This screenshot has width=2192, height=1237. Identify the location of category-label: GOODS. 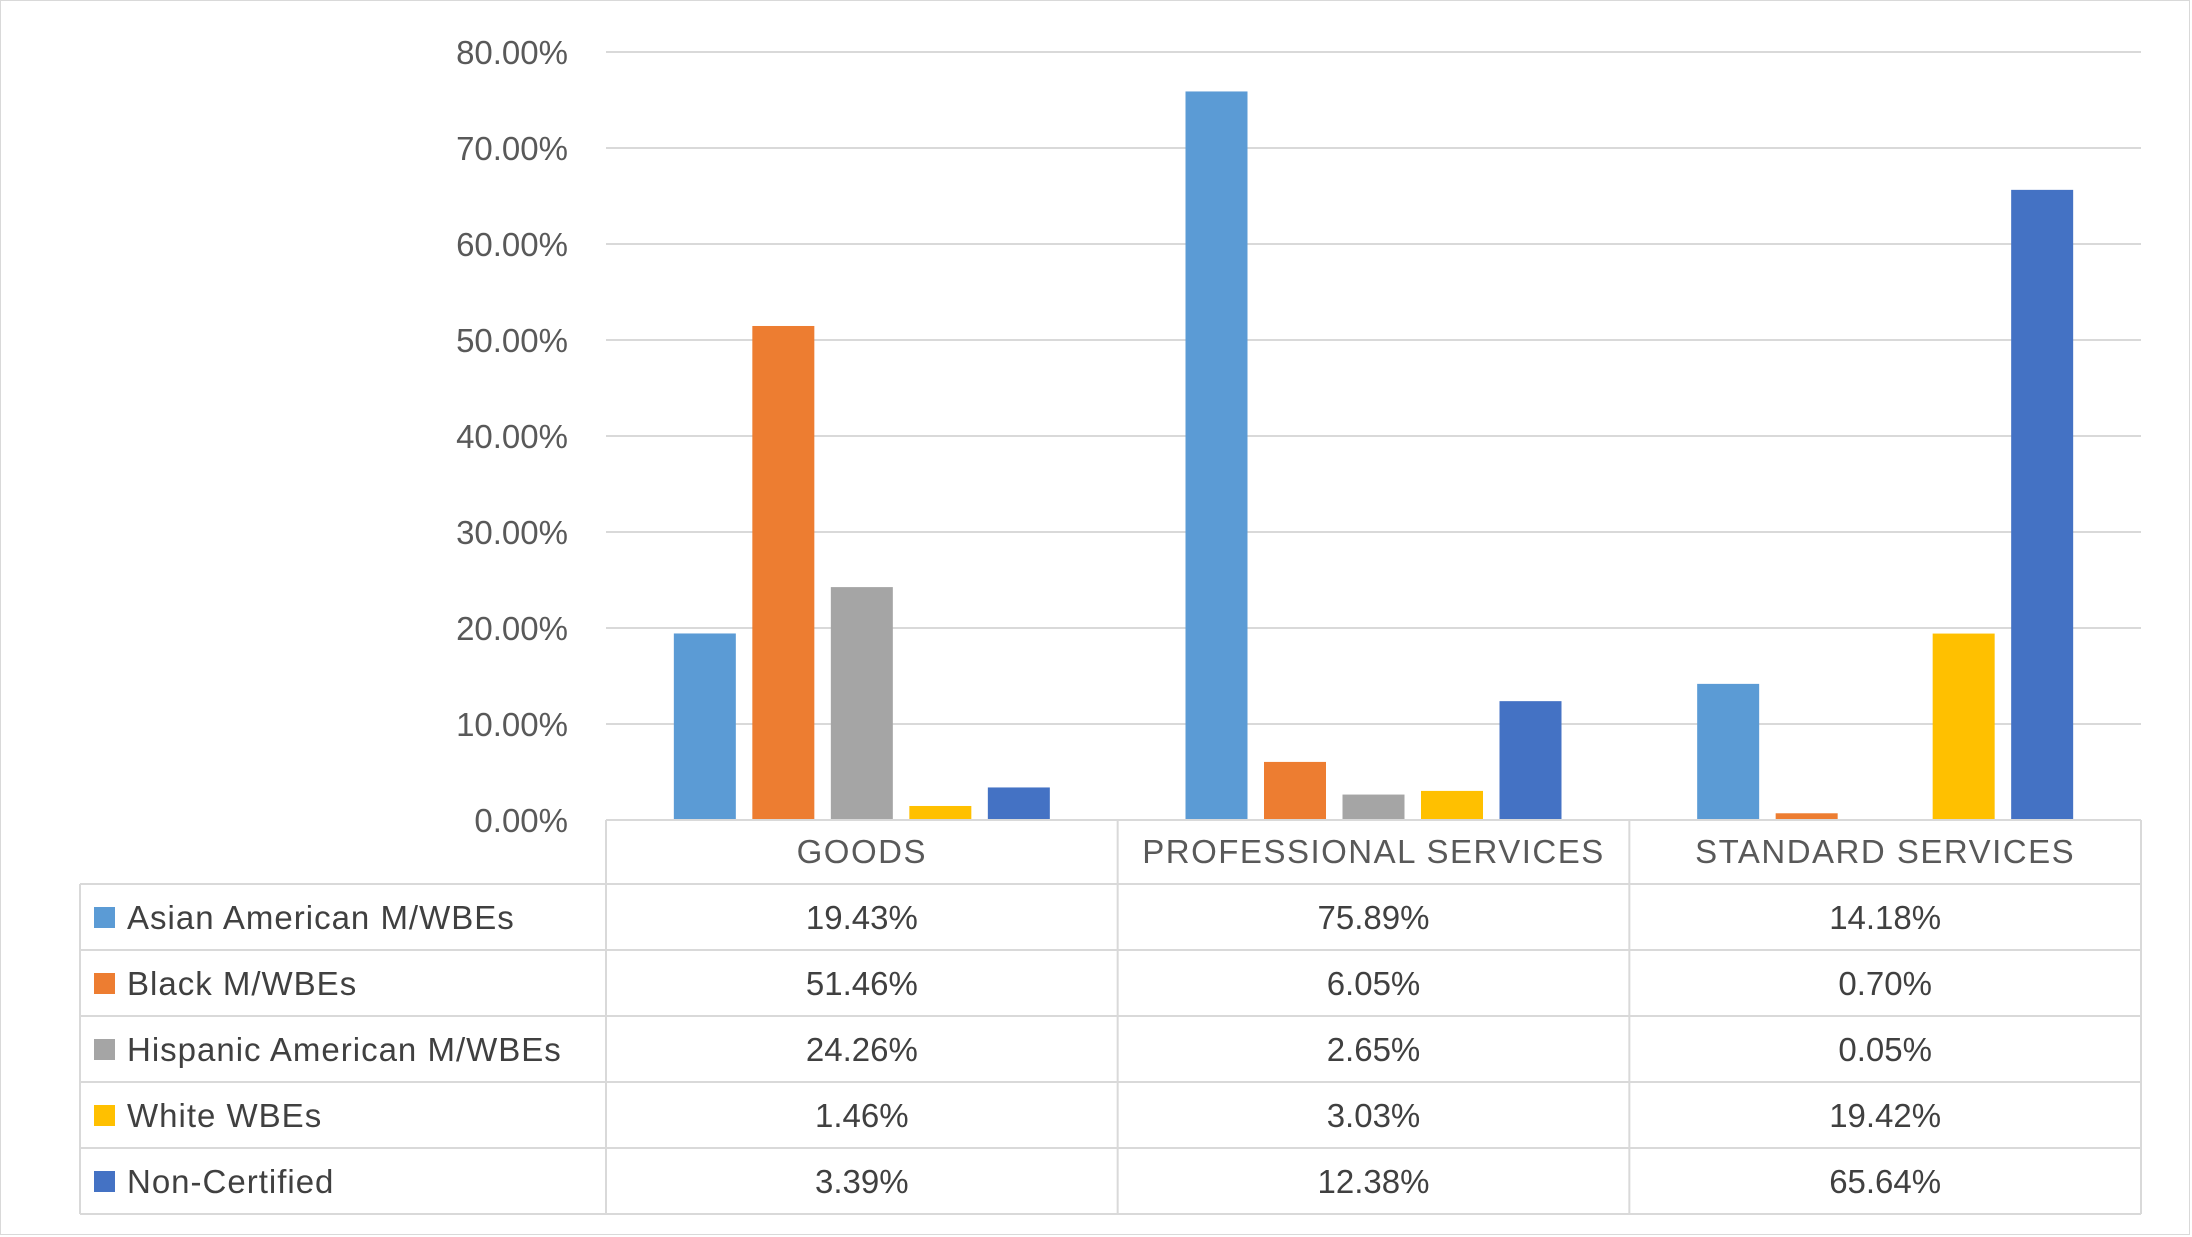
(862, 851).